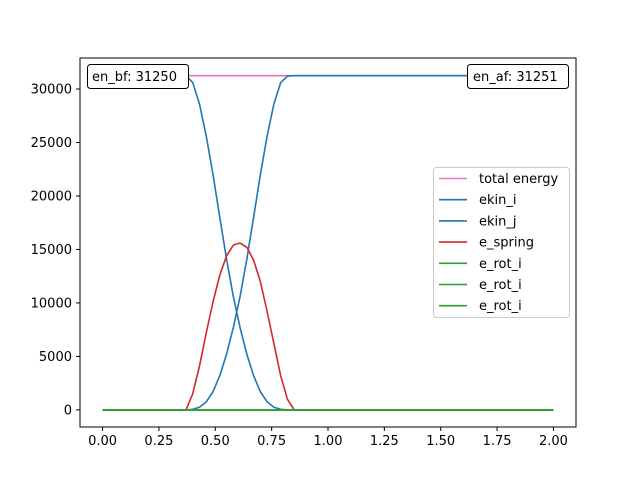 This screenshot has width=640, height=480. I want to click on y-axis: 0 5000 10000 15000 20000 25000 30000, so click(55, 250).